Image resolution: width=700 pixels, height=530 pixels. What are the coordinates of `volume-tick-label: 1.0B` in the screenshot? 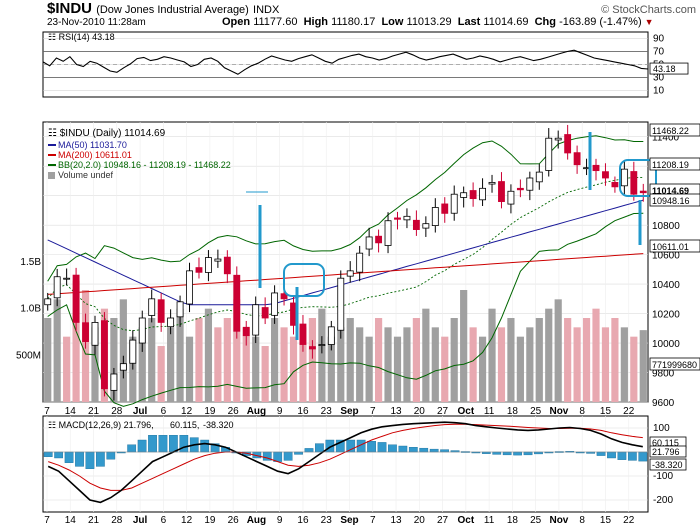 It's located at (30, 309).